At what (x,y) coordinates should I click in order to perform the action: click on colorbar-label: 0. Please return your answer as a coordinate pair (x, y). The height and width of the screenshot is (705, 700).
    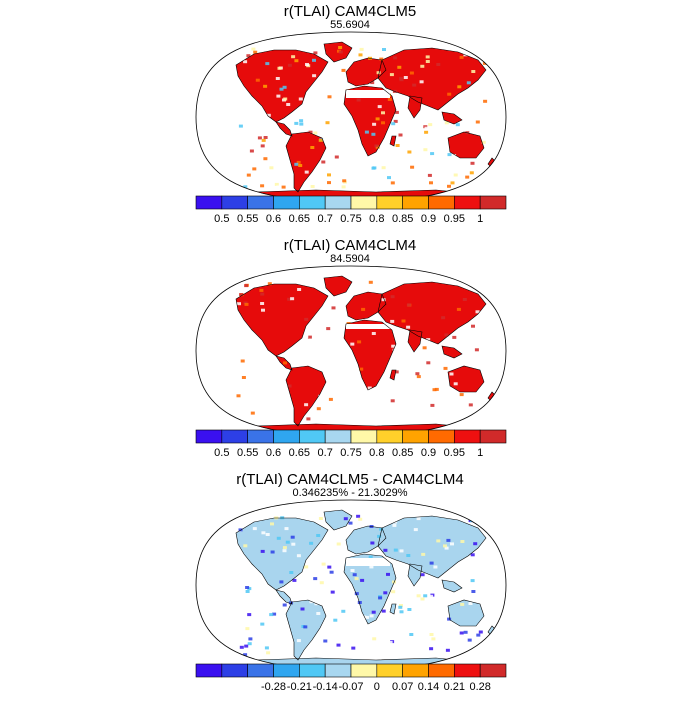
    Looking at the image, I should click on (377, 687).